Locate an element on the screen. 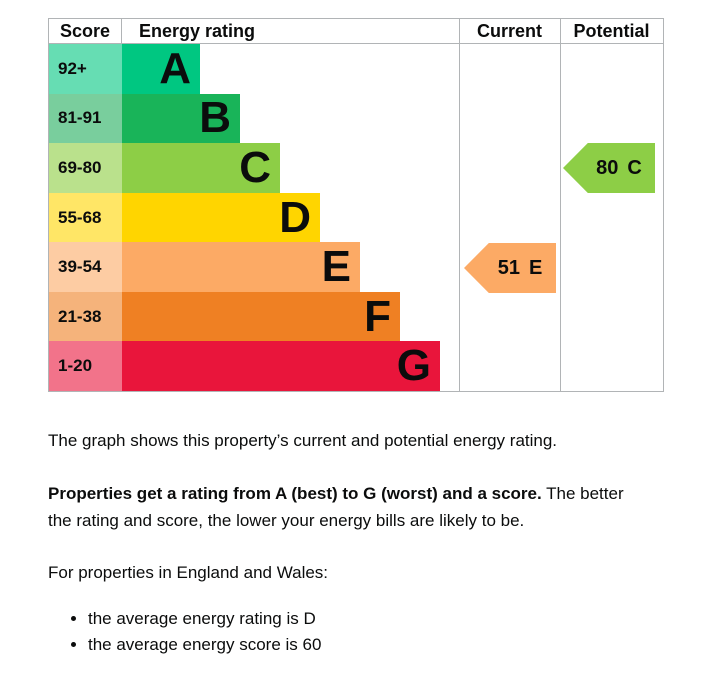 The height and width of the screenshot is (686, 709). score-range-a: 92+ is located at coordinates (85, 69).